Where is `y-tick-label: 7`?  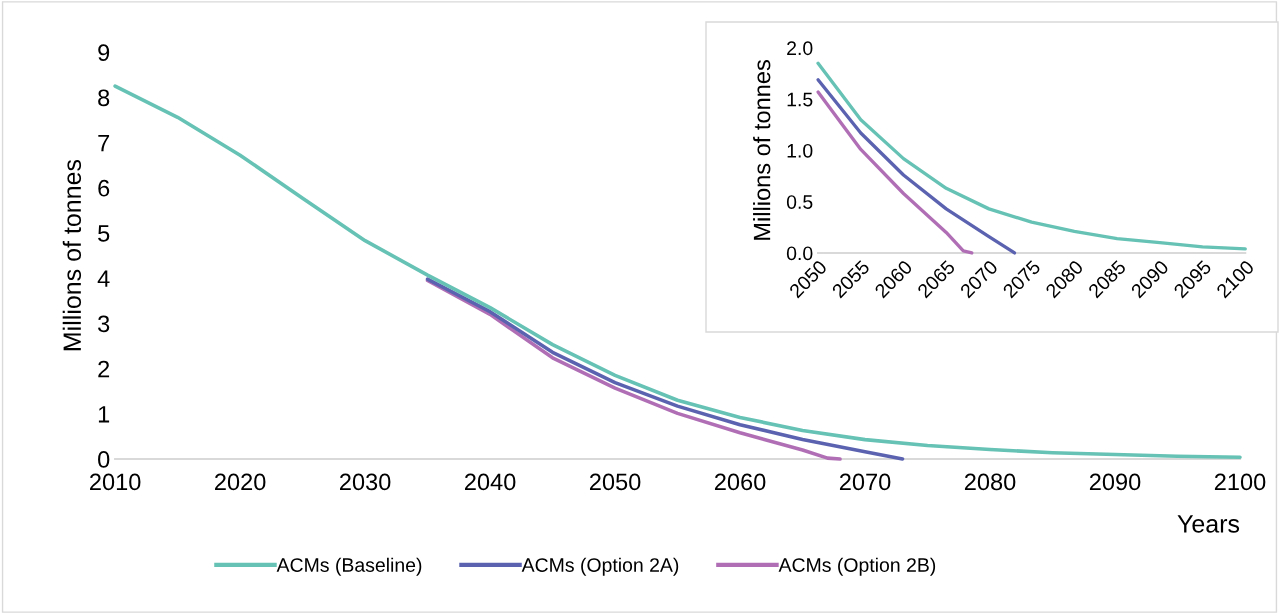
y-tick-label: 7 is located at coordinates (104, 143).